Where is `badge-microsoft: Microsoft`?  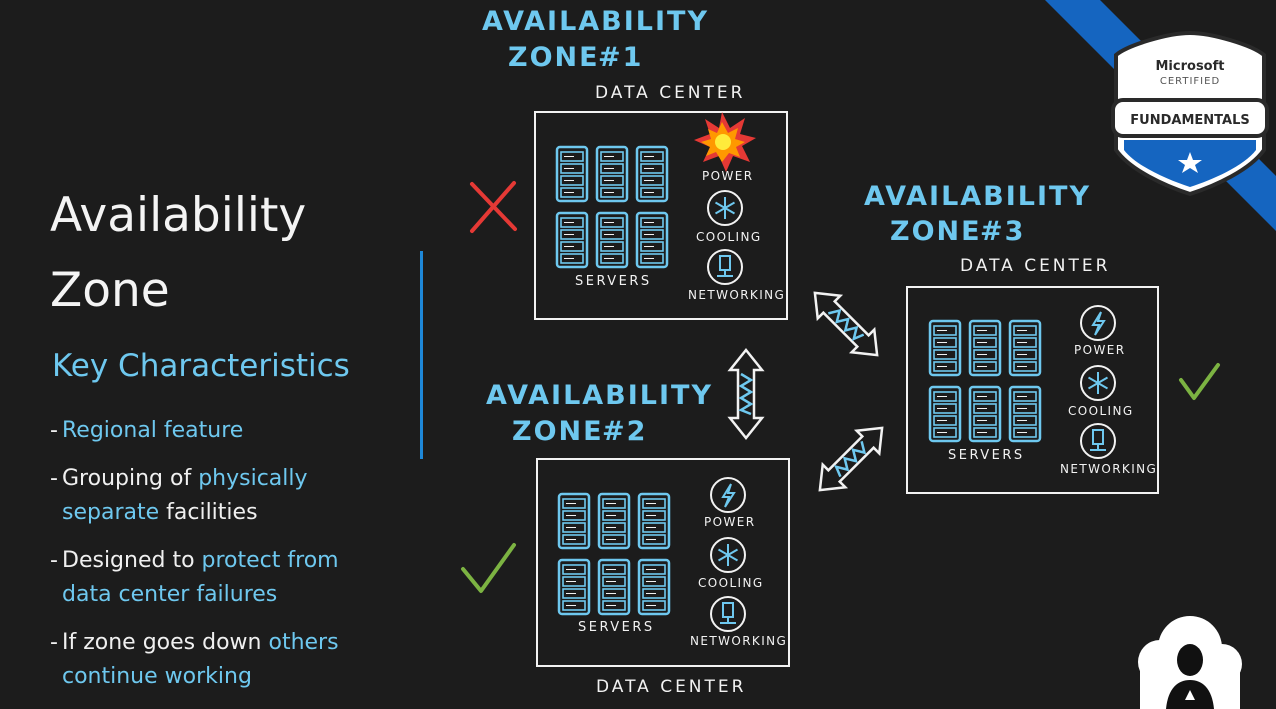
badge-microsoft: Microsoft is located at coordinates (1190, 66).